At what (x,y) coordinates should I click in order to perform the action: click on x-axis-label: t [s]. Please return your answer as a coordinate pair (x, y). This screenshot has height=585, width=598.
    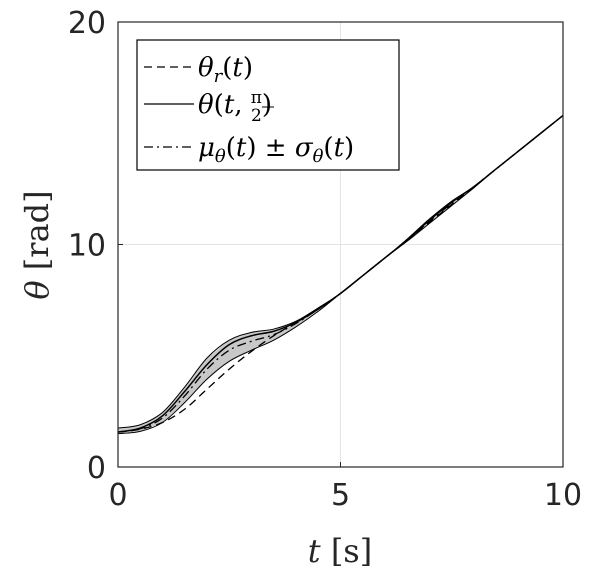
    Looking at the image, I should click on (340, 551).